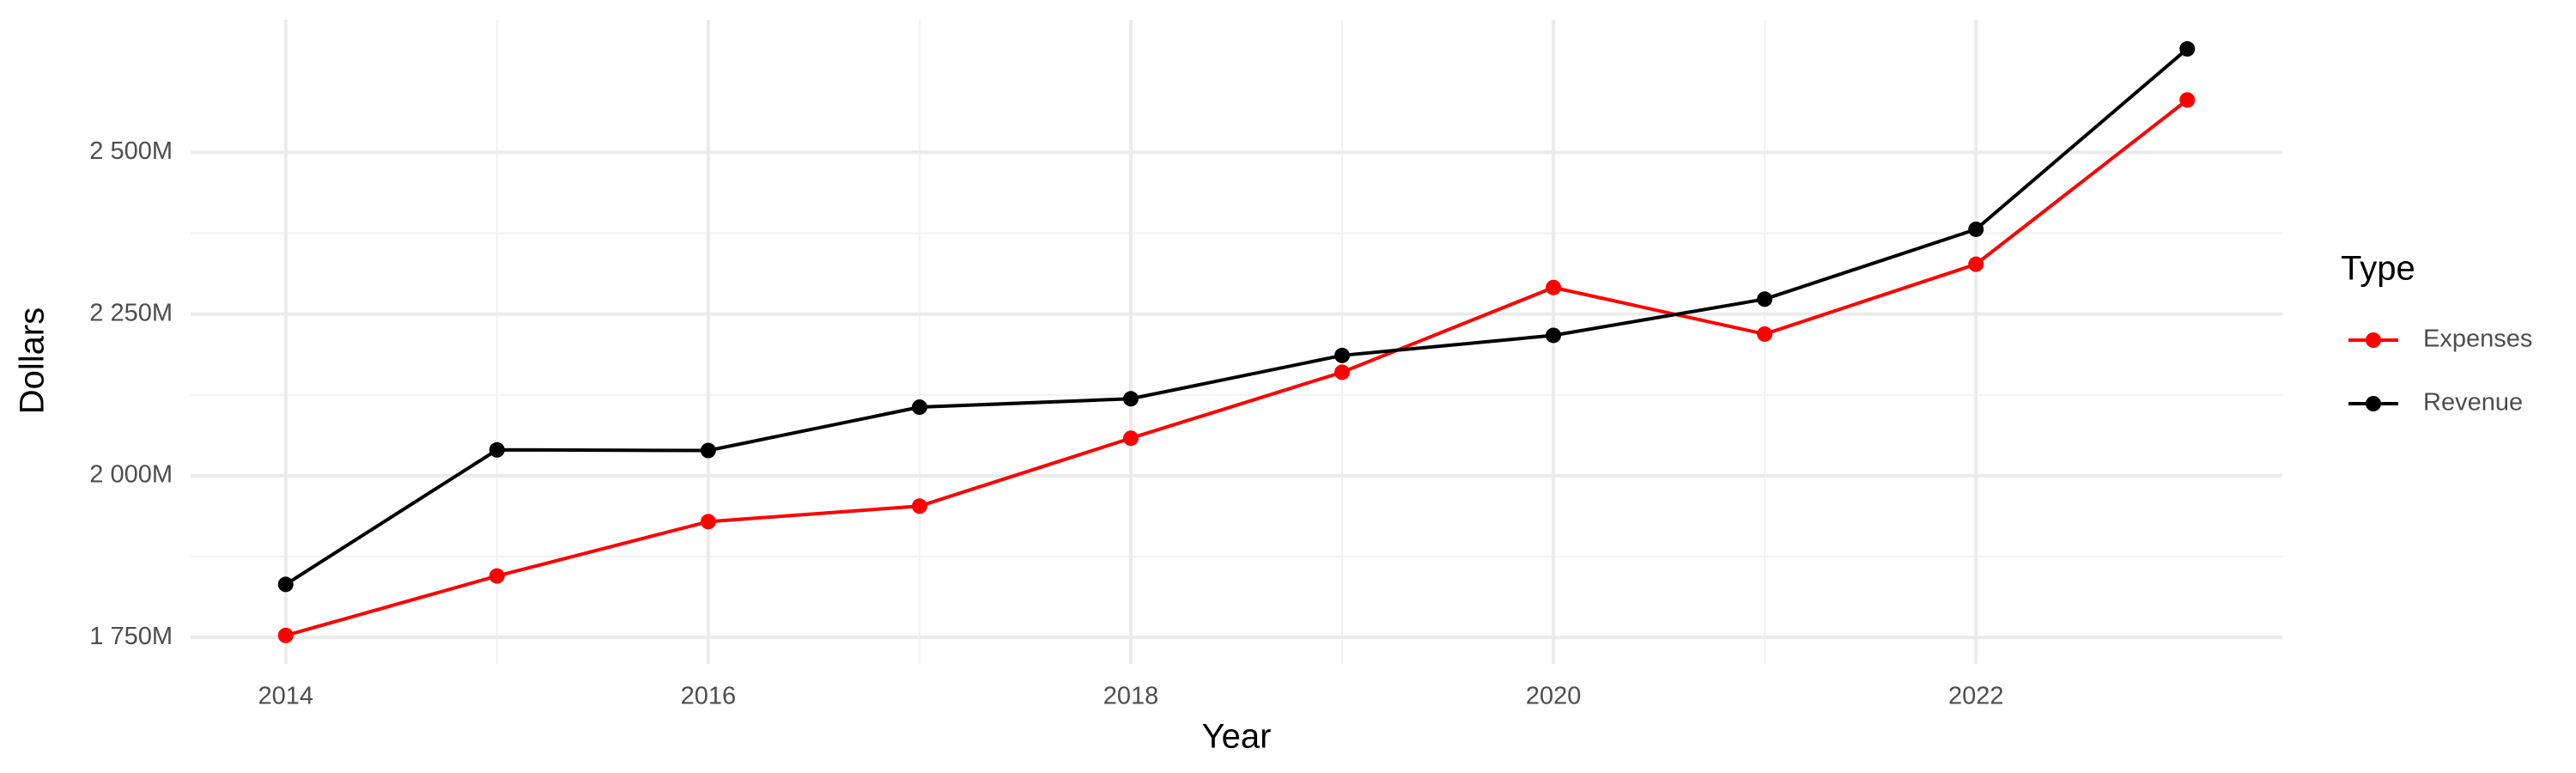 Image resolution: width=2576 pixels, height=773 pixels. What do you see at coordinates (33, 360) in the screenshot?
I see `y-axis-title: Dollars` at bounding box center [33, 360].